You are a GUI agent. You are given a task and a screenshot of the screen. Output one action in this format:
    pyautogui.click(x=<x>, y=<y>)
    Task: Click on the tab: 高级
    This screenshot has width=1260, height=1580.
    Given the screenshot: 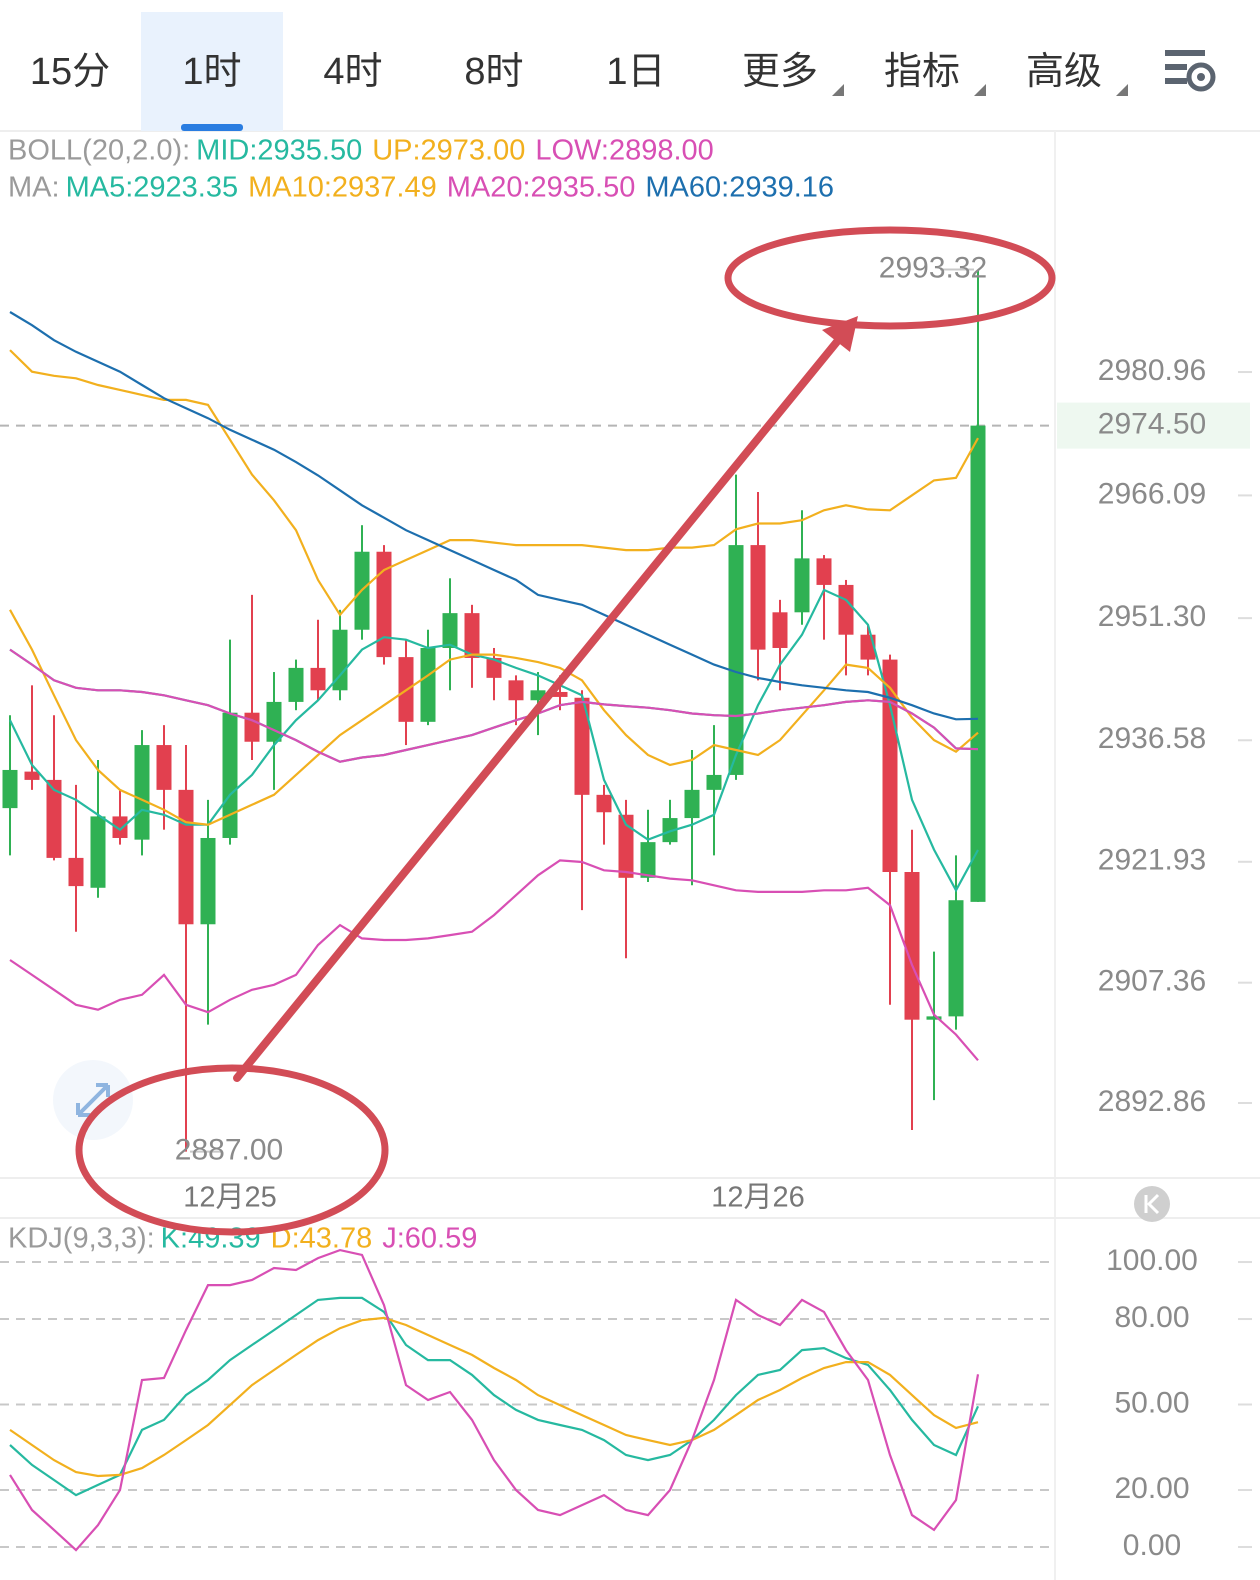 What is the action you would take?
    pyautogui.click(x=1064, y=72)
    